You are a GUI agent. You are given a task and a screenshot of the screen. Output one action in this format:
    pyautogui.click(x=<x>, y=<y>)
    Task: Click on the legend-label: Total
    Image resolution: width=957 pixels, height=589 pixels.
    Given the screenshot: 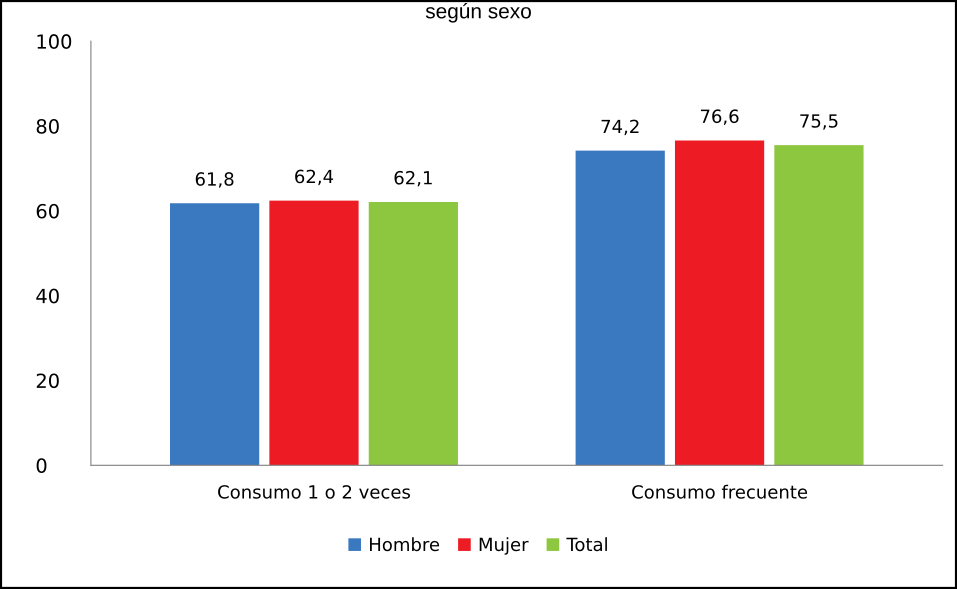 What is the action you would take?
    pyautogui.click(x=586, y=544)
    